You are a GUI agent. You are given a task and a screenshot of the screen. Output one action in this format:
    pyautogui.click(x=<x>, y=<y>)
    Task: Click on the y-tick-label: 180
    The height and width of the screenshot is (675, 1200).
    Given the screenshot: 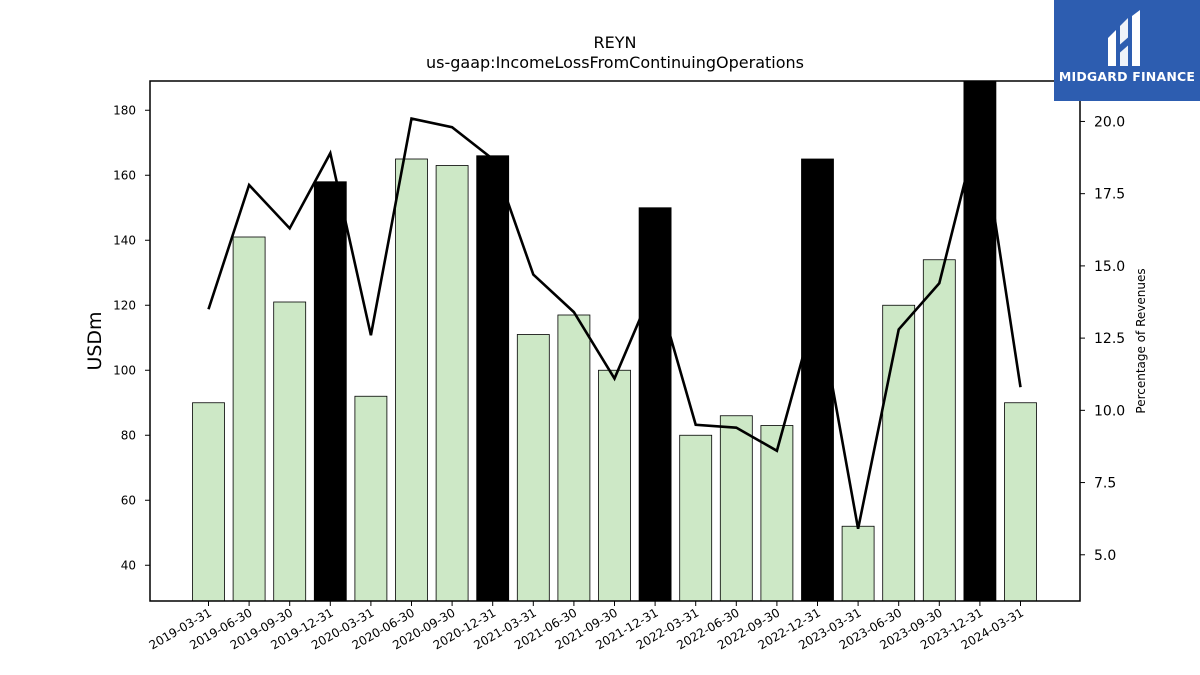 What is the action you would take?
    pyautogui.click(x=124, y=110)
    